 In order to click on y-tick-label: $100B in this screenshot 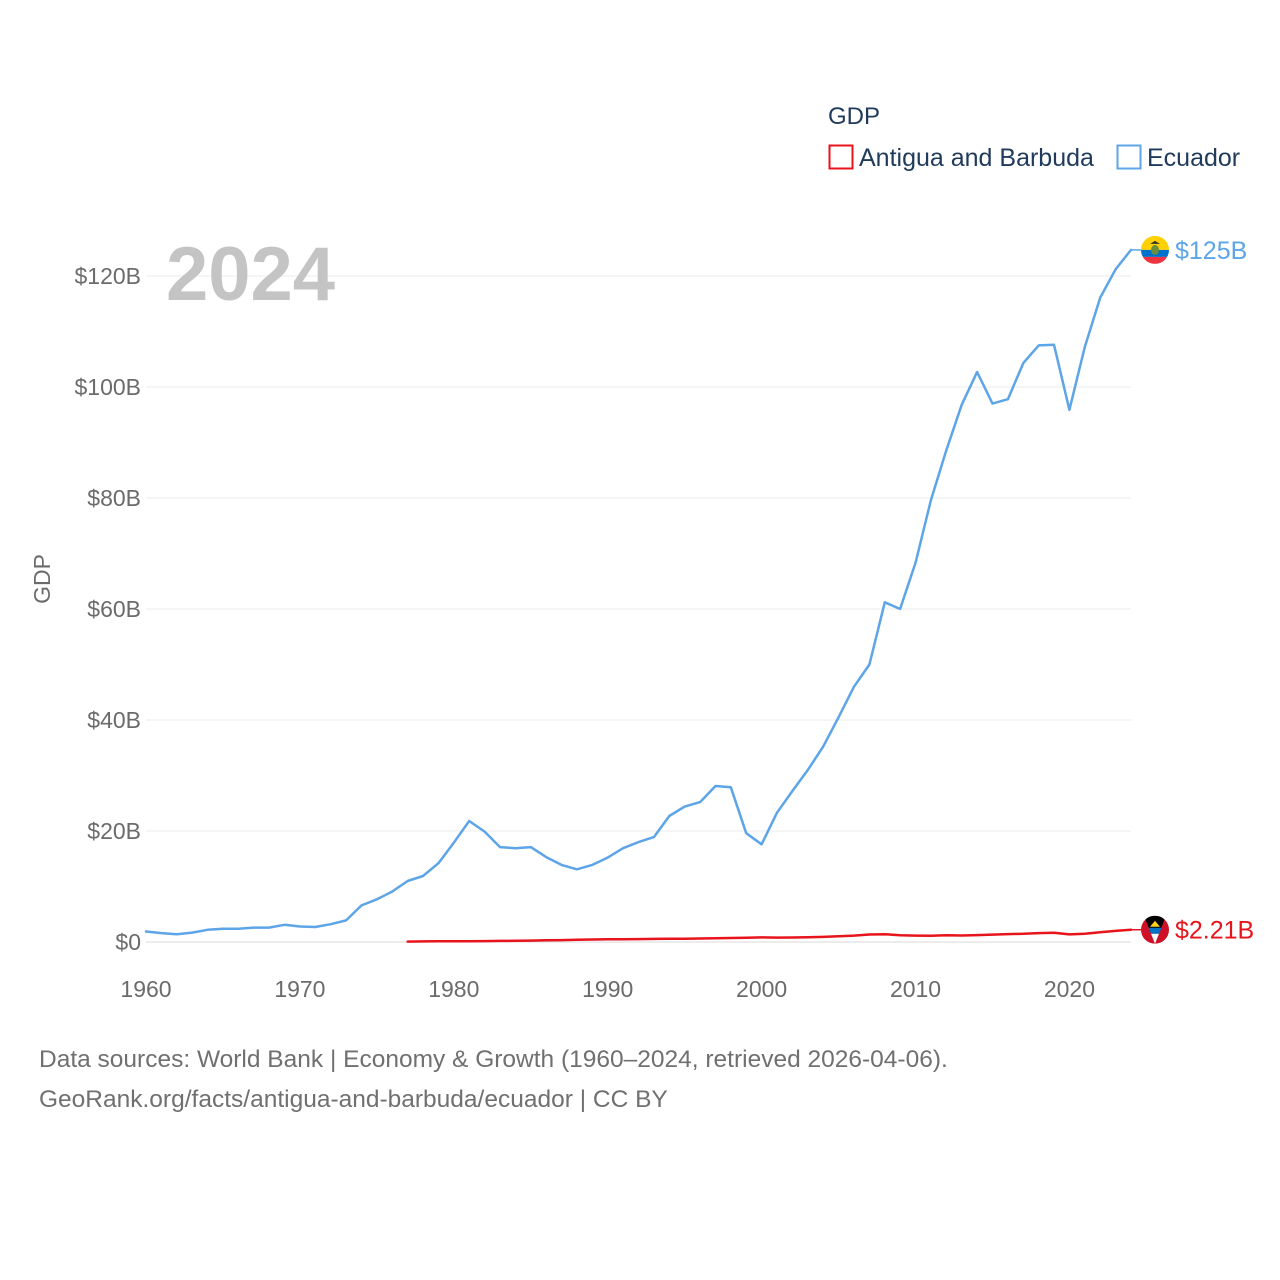, I will do `click(107, 387)`.